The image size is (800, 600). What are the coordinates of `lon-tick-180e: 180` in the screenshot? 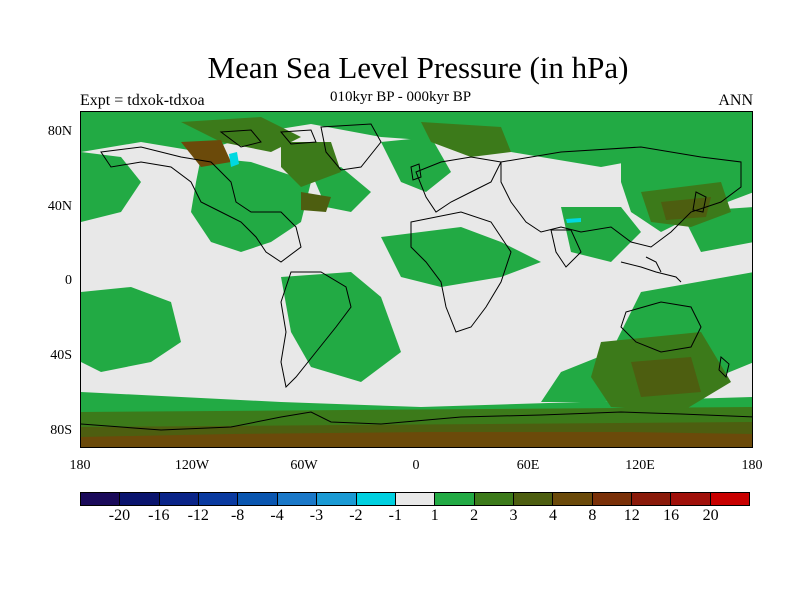 It's located at (752, 465).